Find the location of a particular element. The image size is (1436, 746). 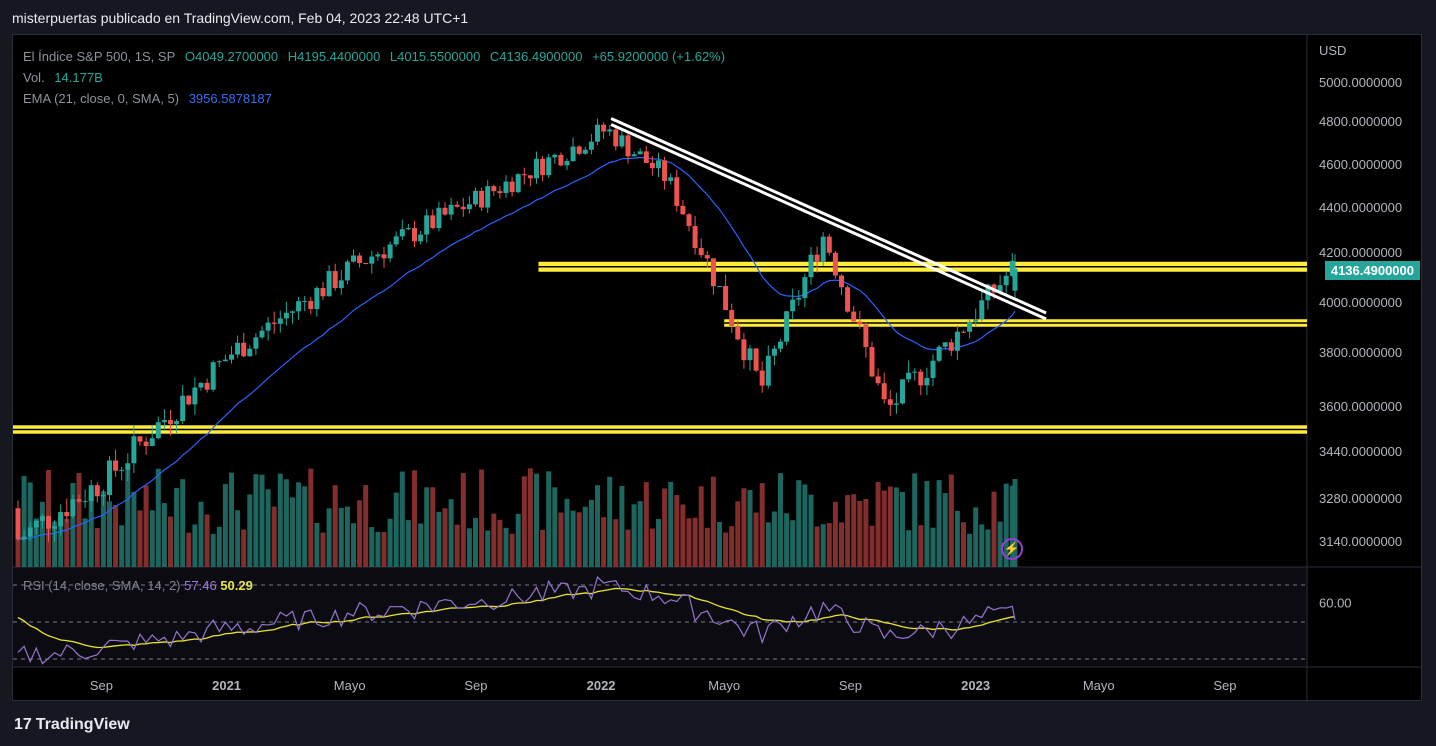

price-tick-label: 4600.0000000 is located at coordinates (1360, 164).